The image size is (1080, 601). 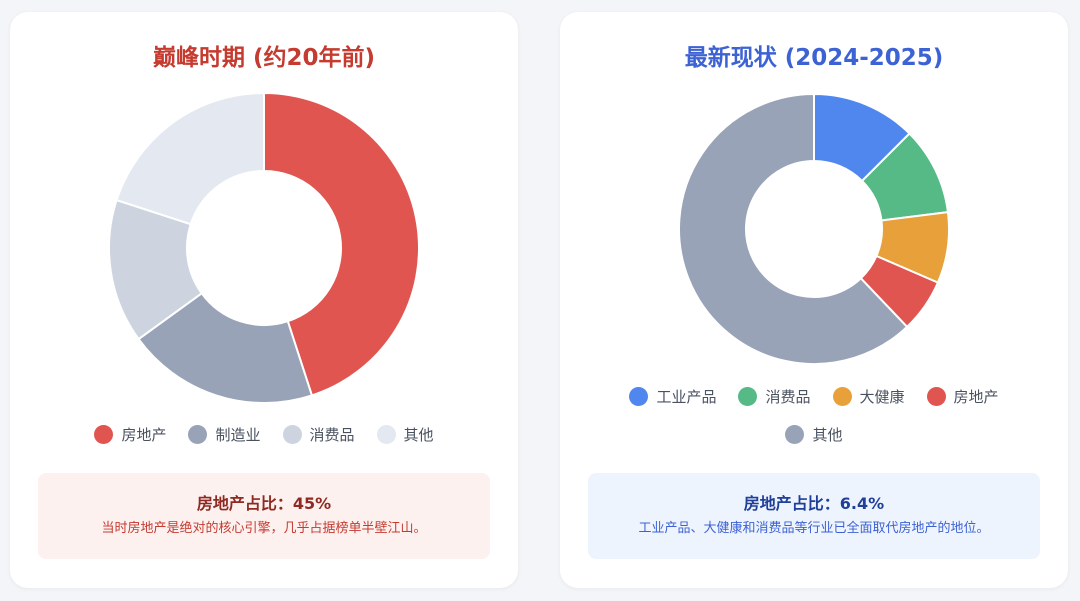 I want to click on current-info-text: 工业产品、大健康和消费品等行业已全面取代房地产的地位。, so click(x=814, y=528).